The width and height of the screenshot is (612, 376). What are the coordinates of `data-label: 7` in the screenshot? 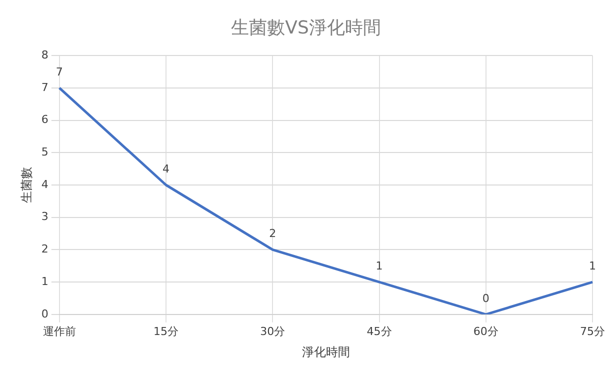 It's located at (59, 71).